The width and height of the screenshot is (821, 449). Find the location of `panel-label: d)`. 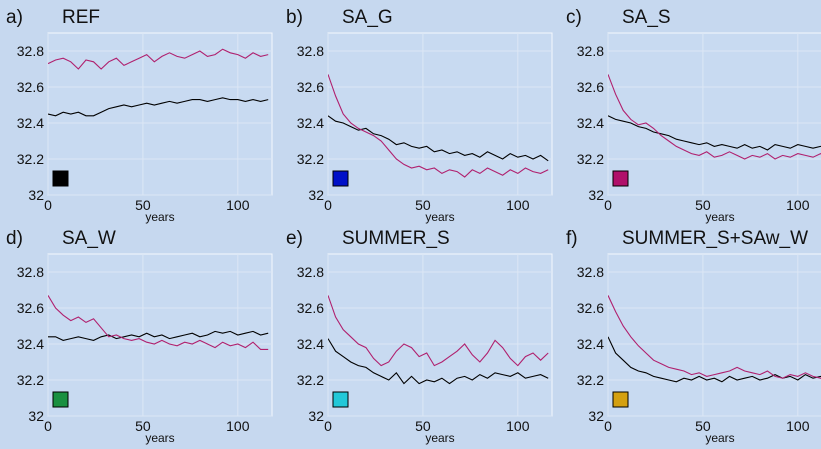

panel-label: d) is located at coordinates (14, 238).